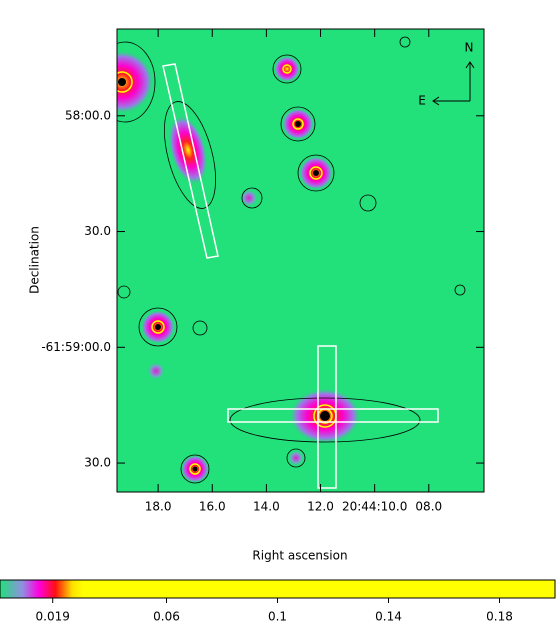  I want to click on x-tick-label: 14.0, so click(266, 507).